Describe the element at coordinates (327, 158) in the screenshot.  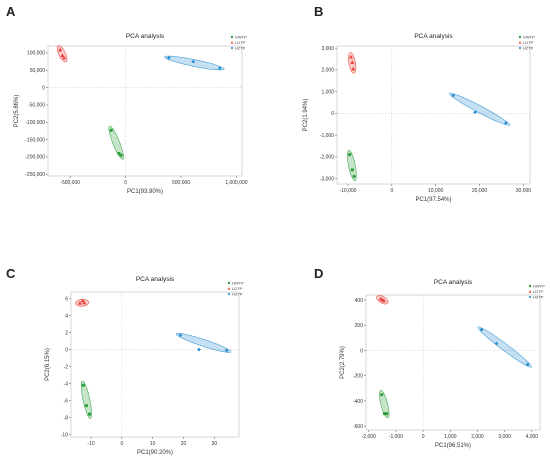
I see `y-tick-label: -2,000` at that location.